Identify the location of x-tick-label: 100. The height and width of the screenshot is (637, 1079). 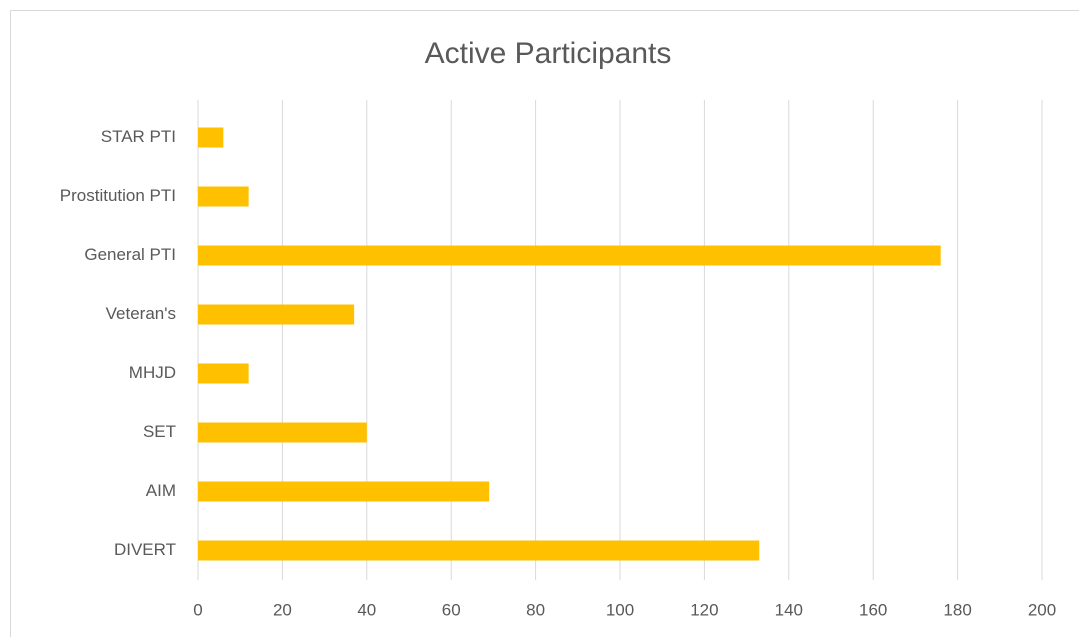
(620, 609).